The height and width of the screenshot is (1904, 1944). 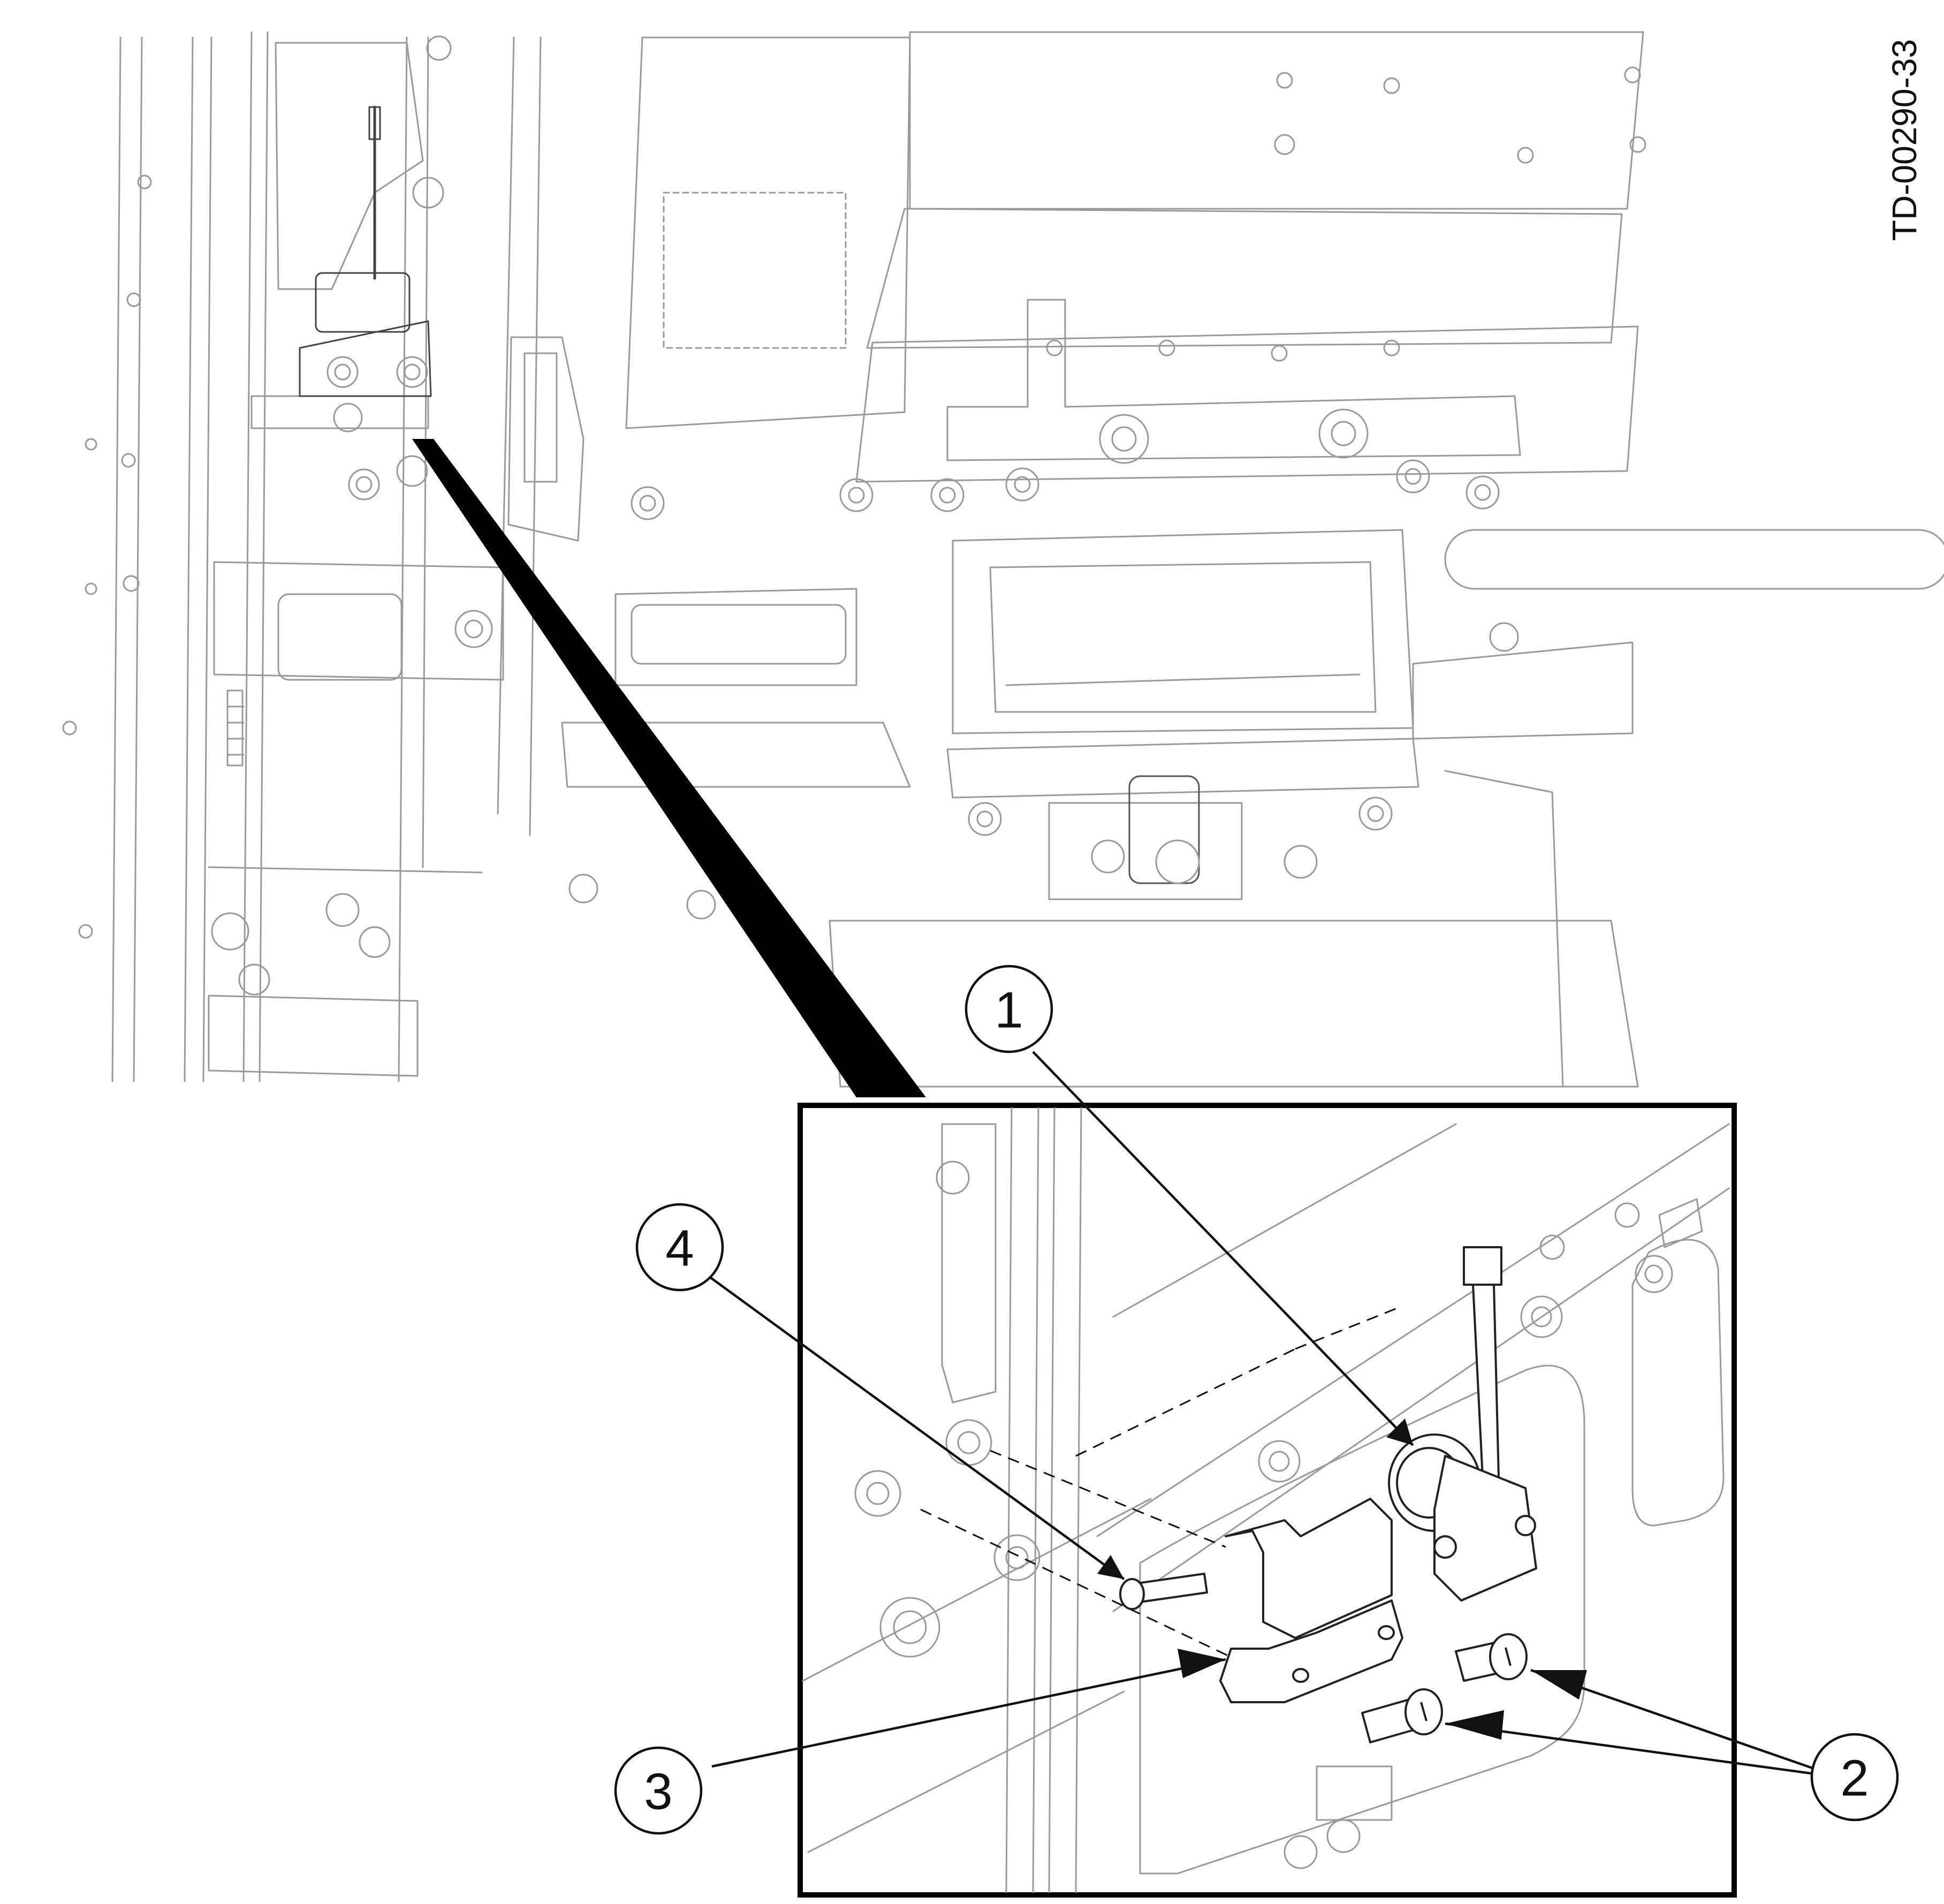 I want to click on part-1-sensor, so click(x=1463, y=1424).